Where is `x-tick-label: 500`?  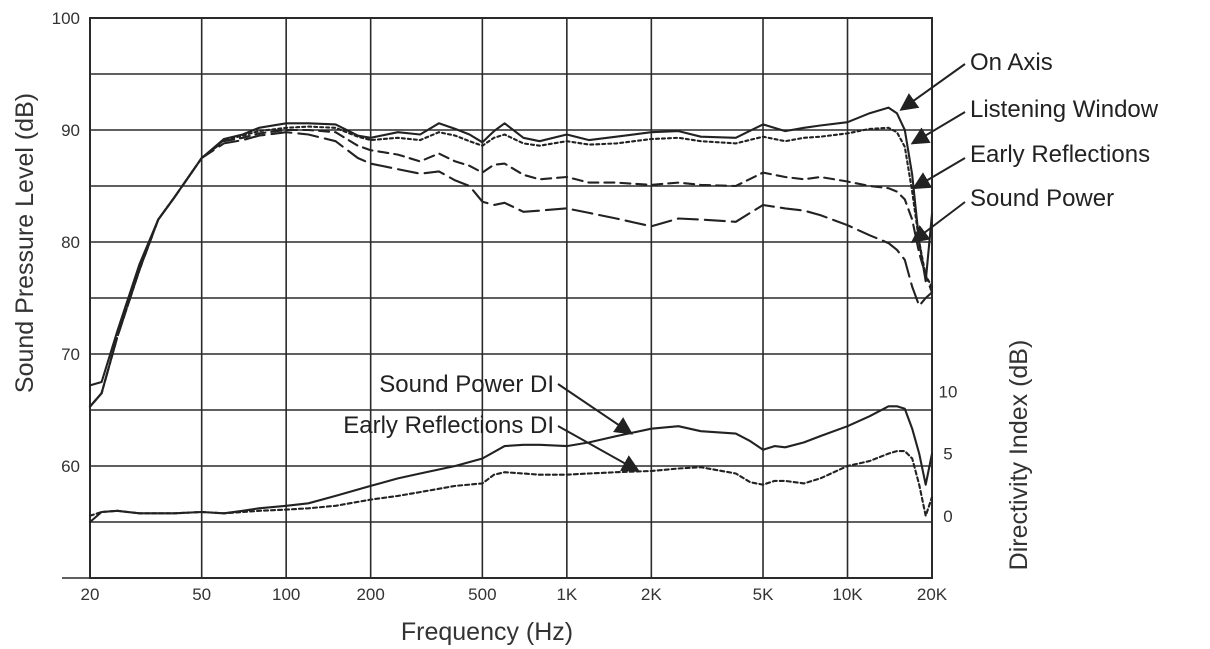 x-tick-label: 500 is located at coordinates (482, 594).